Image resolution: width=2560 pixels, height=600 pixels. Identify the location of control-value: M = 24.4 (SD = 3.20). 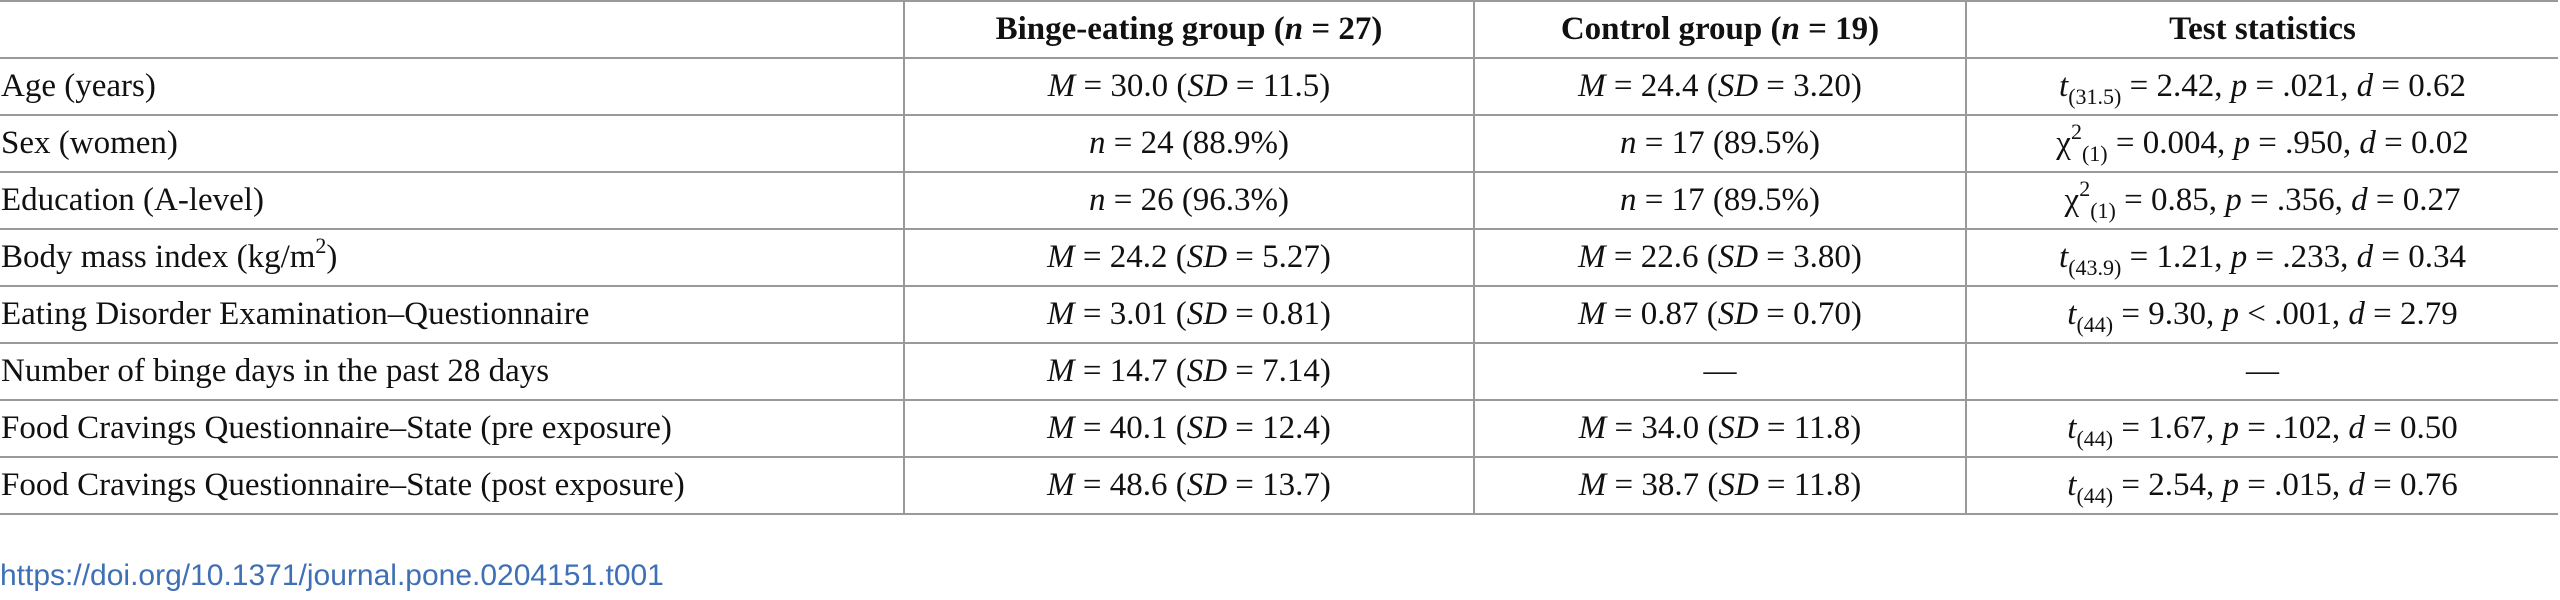
(1719, 86).